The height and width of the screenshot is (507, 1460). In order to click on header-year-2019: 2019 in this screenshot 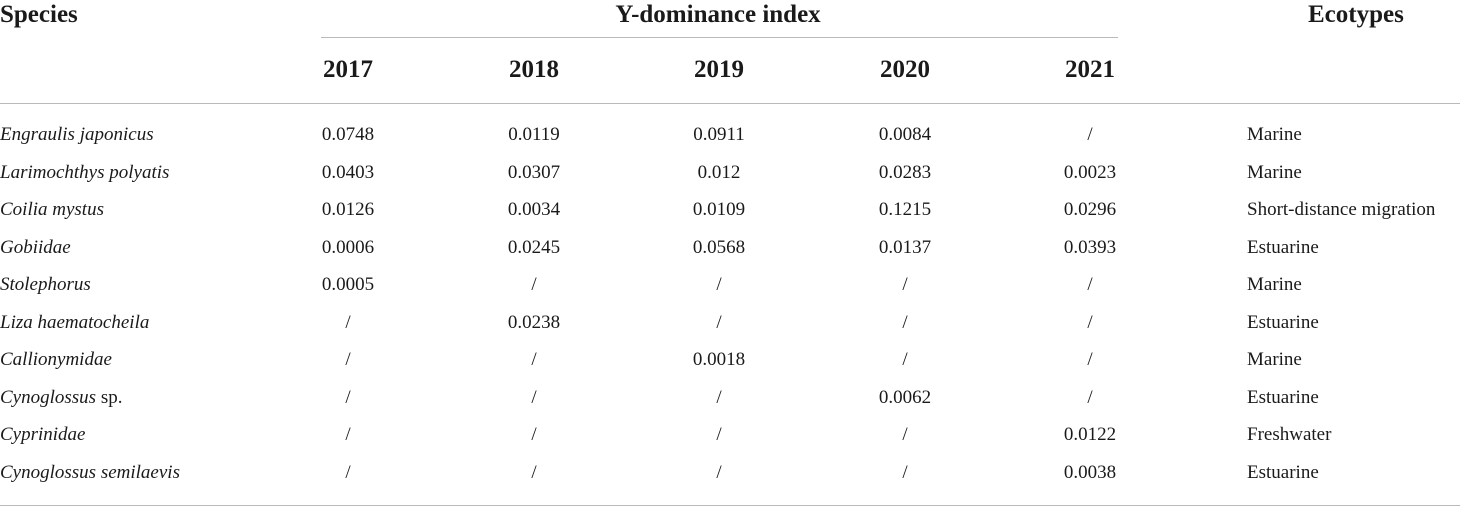, I will do `click(719, 69)`.